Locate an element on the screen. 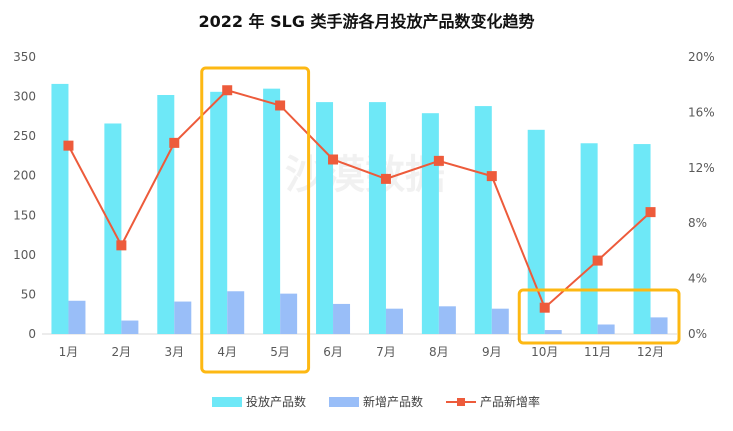  legend-label: 投放产品数 is located at coordinates (276, 401).